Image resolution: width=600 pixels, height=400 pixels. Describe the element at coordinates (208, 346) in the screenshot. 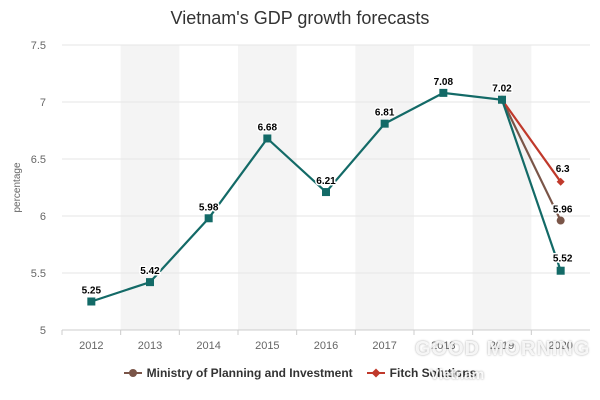

I see `x-tick-label: 2014` at that location.